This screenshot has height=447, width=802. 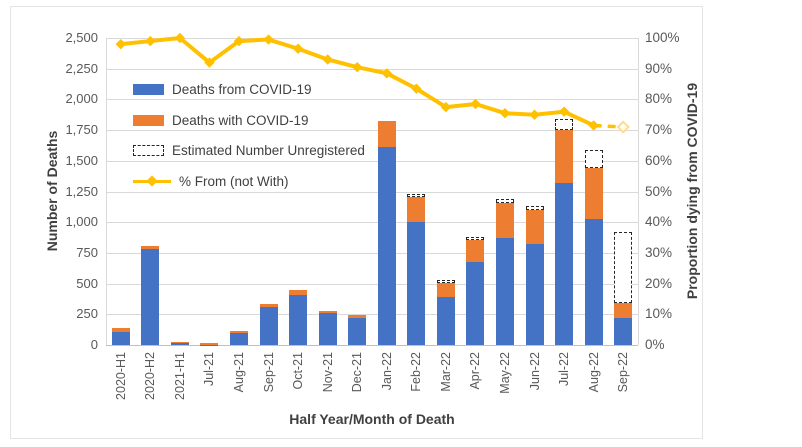 What do you see at coordinates (81, 68) in the screenshot?
I see `left-axis-tick-label: 2,250` at bounding box center [81, 68].